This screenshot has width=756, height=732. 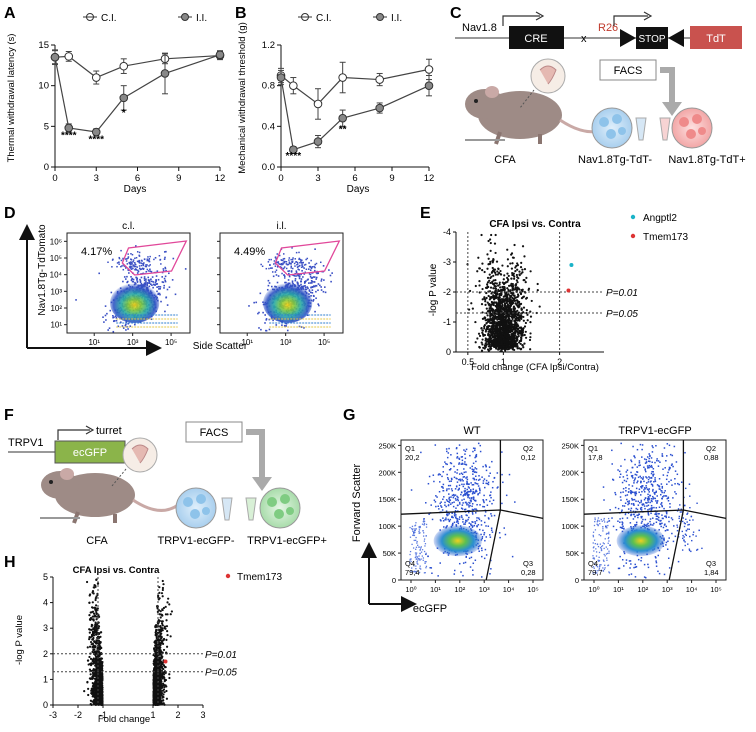 I want to click on tick-label: 3, so click(x=96, y=178).